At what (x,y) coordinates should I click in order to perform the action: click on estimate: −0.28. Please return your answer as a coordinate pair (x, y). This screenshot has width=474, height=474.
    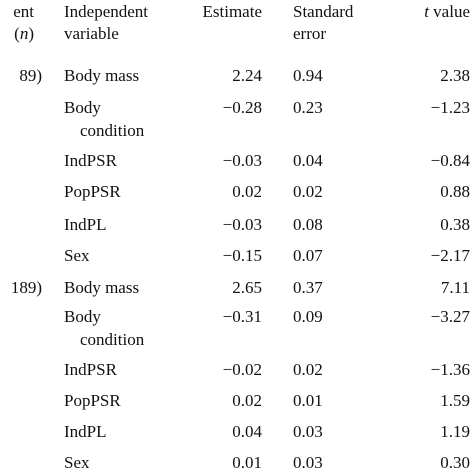
    Looking at the image, I should click on (242, 107).